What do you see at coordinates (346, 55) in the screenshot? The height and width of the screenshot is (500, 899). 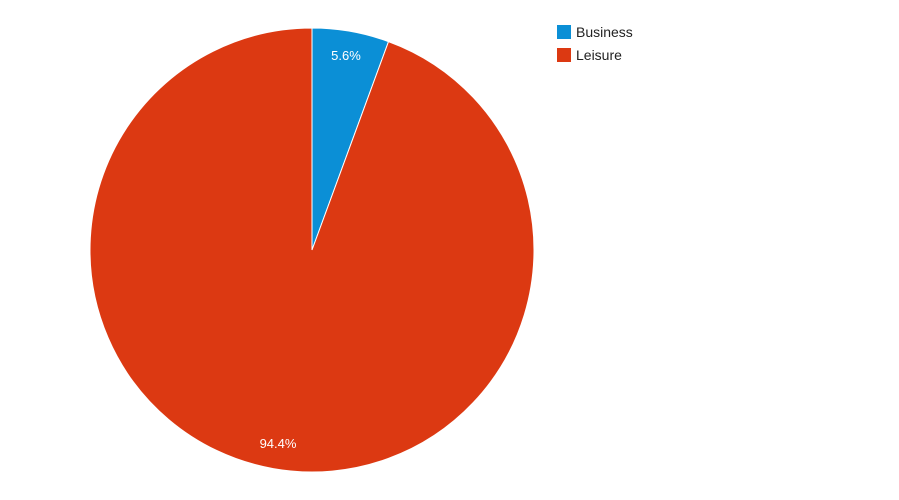 I see `slice-label-business: 5.6%` at bounding box center [346, 55].